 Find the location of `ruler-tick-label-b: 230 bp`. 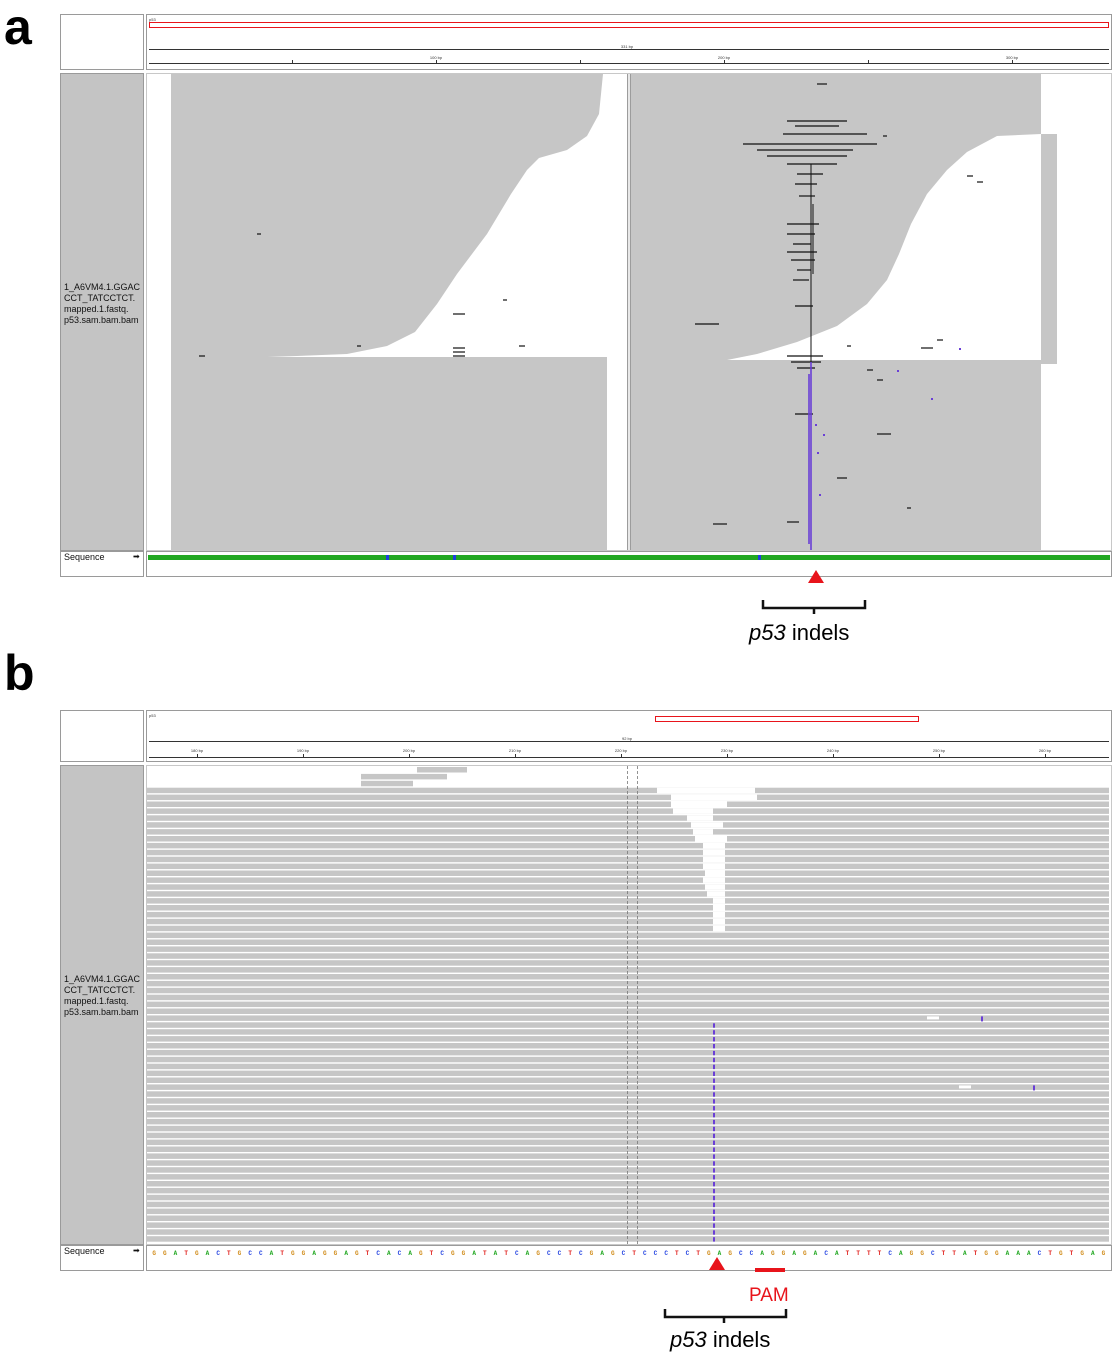

ruler-tick-label-b: 230 bp is located at coordinates (727, 750).